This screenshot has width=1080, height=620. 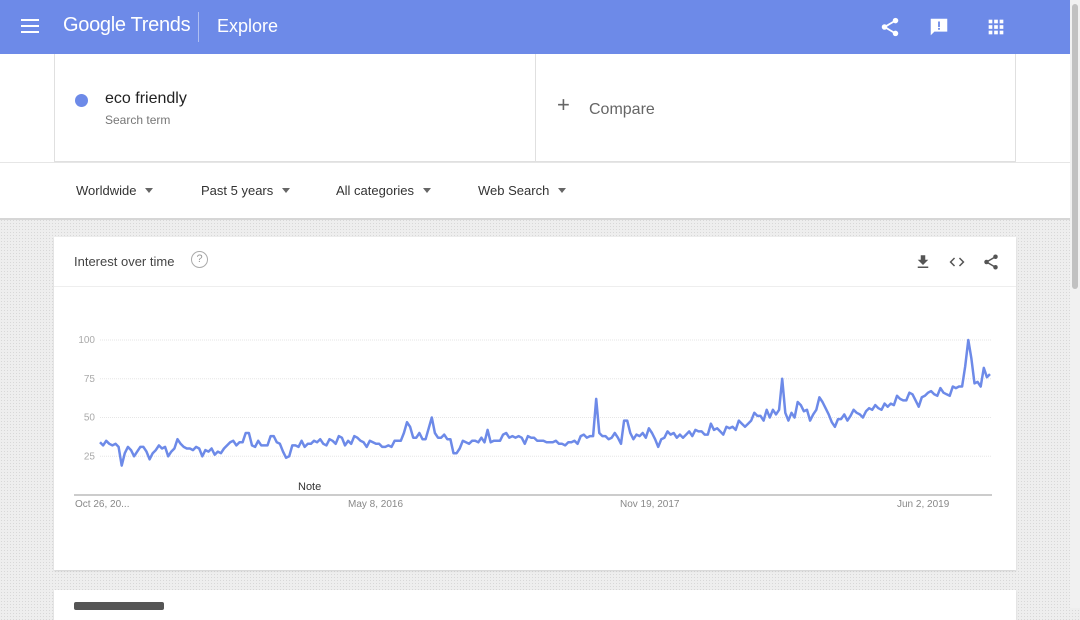 I want to click on help-icon: ?, so click(x=199, y=259).